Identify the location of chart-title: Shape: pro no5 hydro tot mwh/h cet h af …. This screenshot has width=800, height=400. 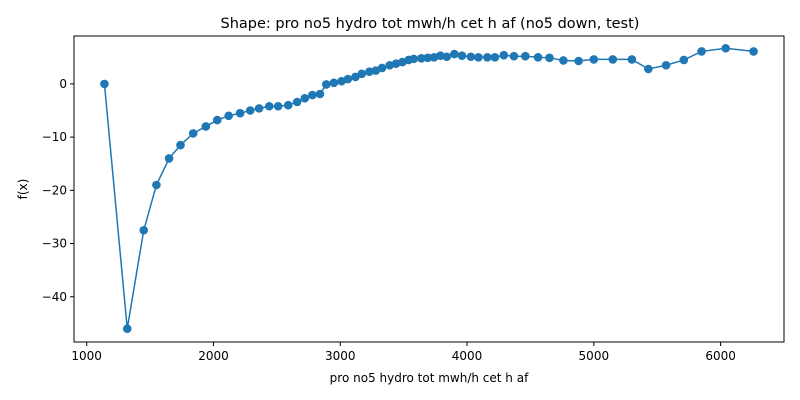
(430, 24).